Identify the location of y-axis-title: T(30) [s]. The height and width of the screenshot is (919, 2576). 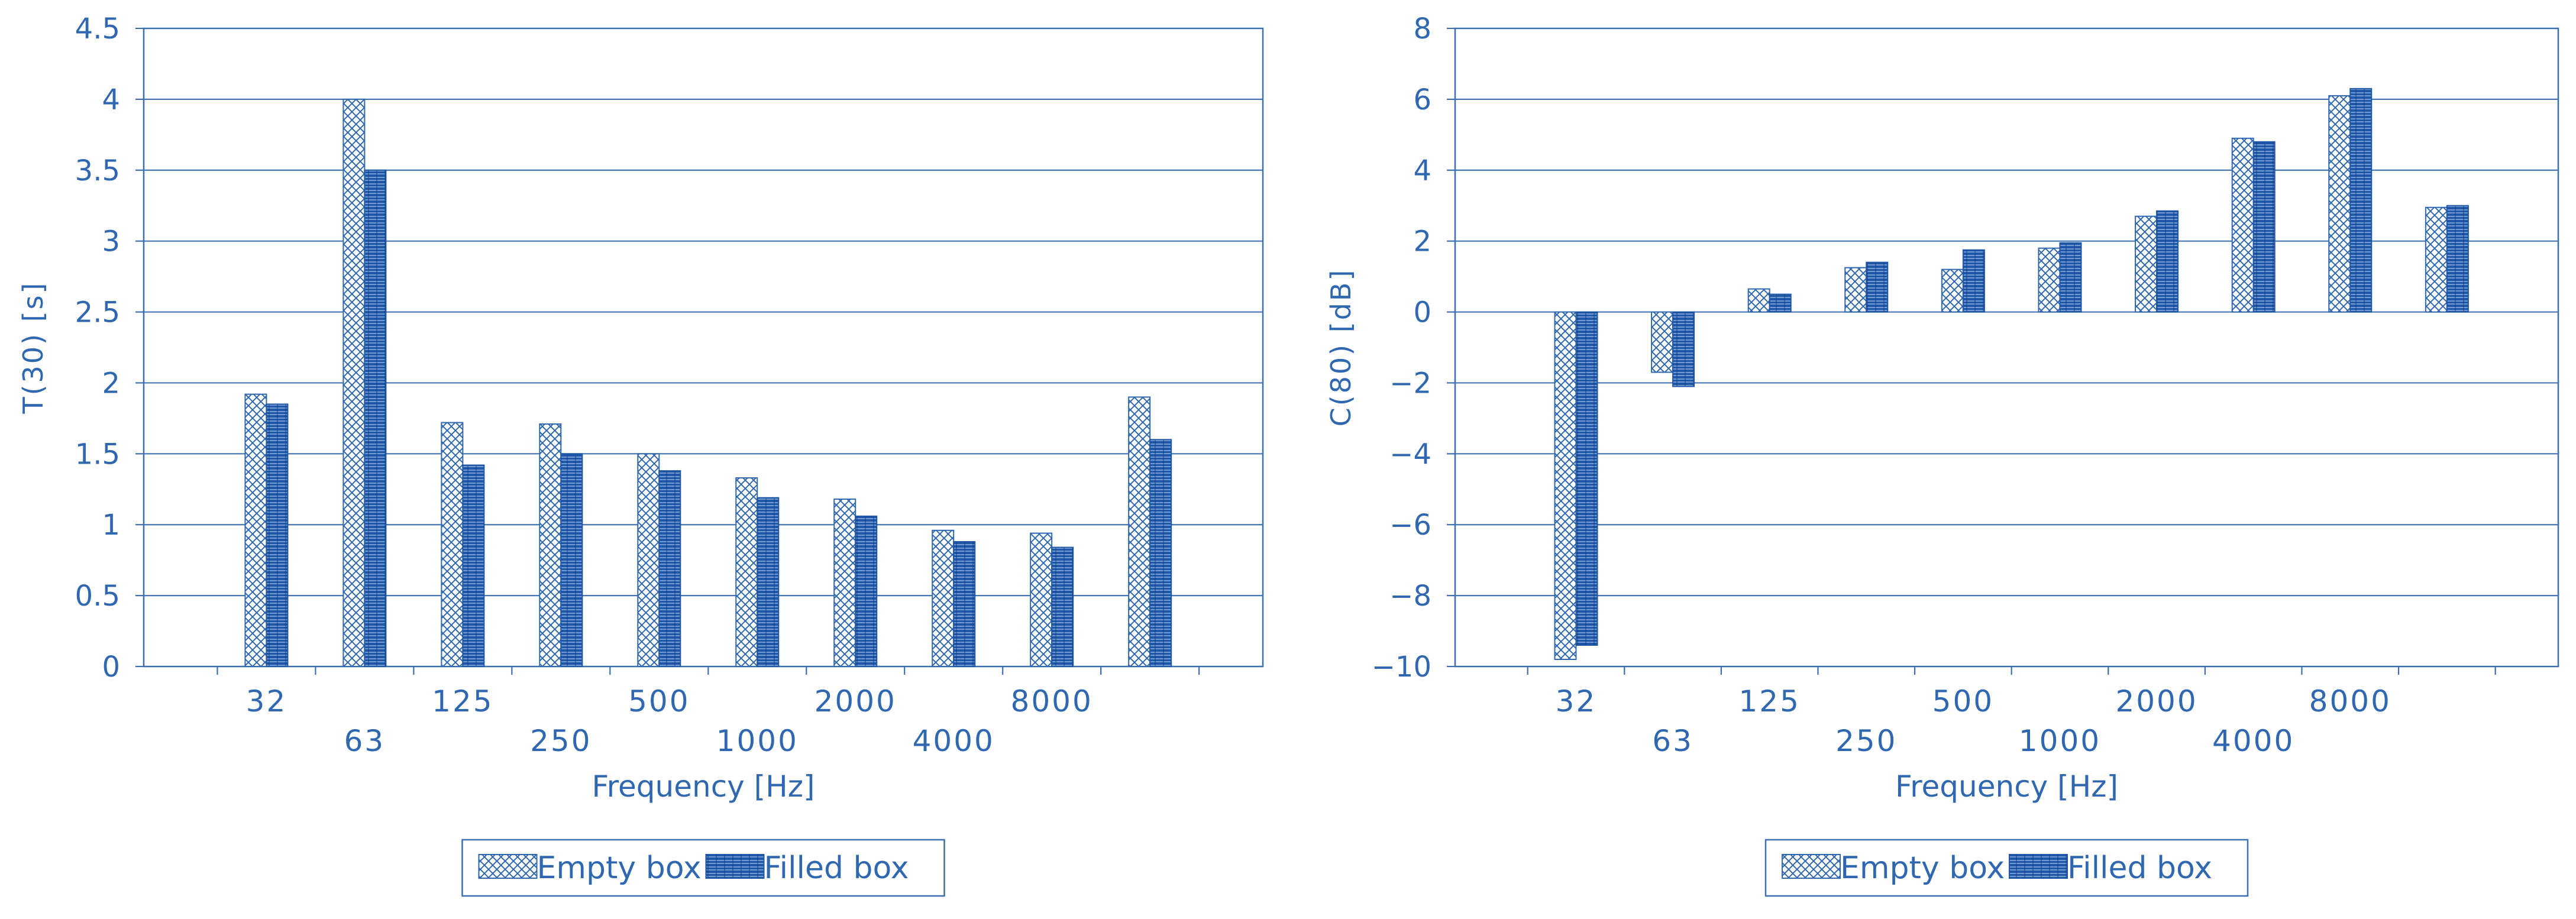
(33, 347).